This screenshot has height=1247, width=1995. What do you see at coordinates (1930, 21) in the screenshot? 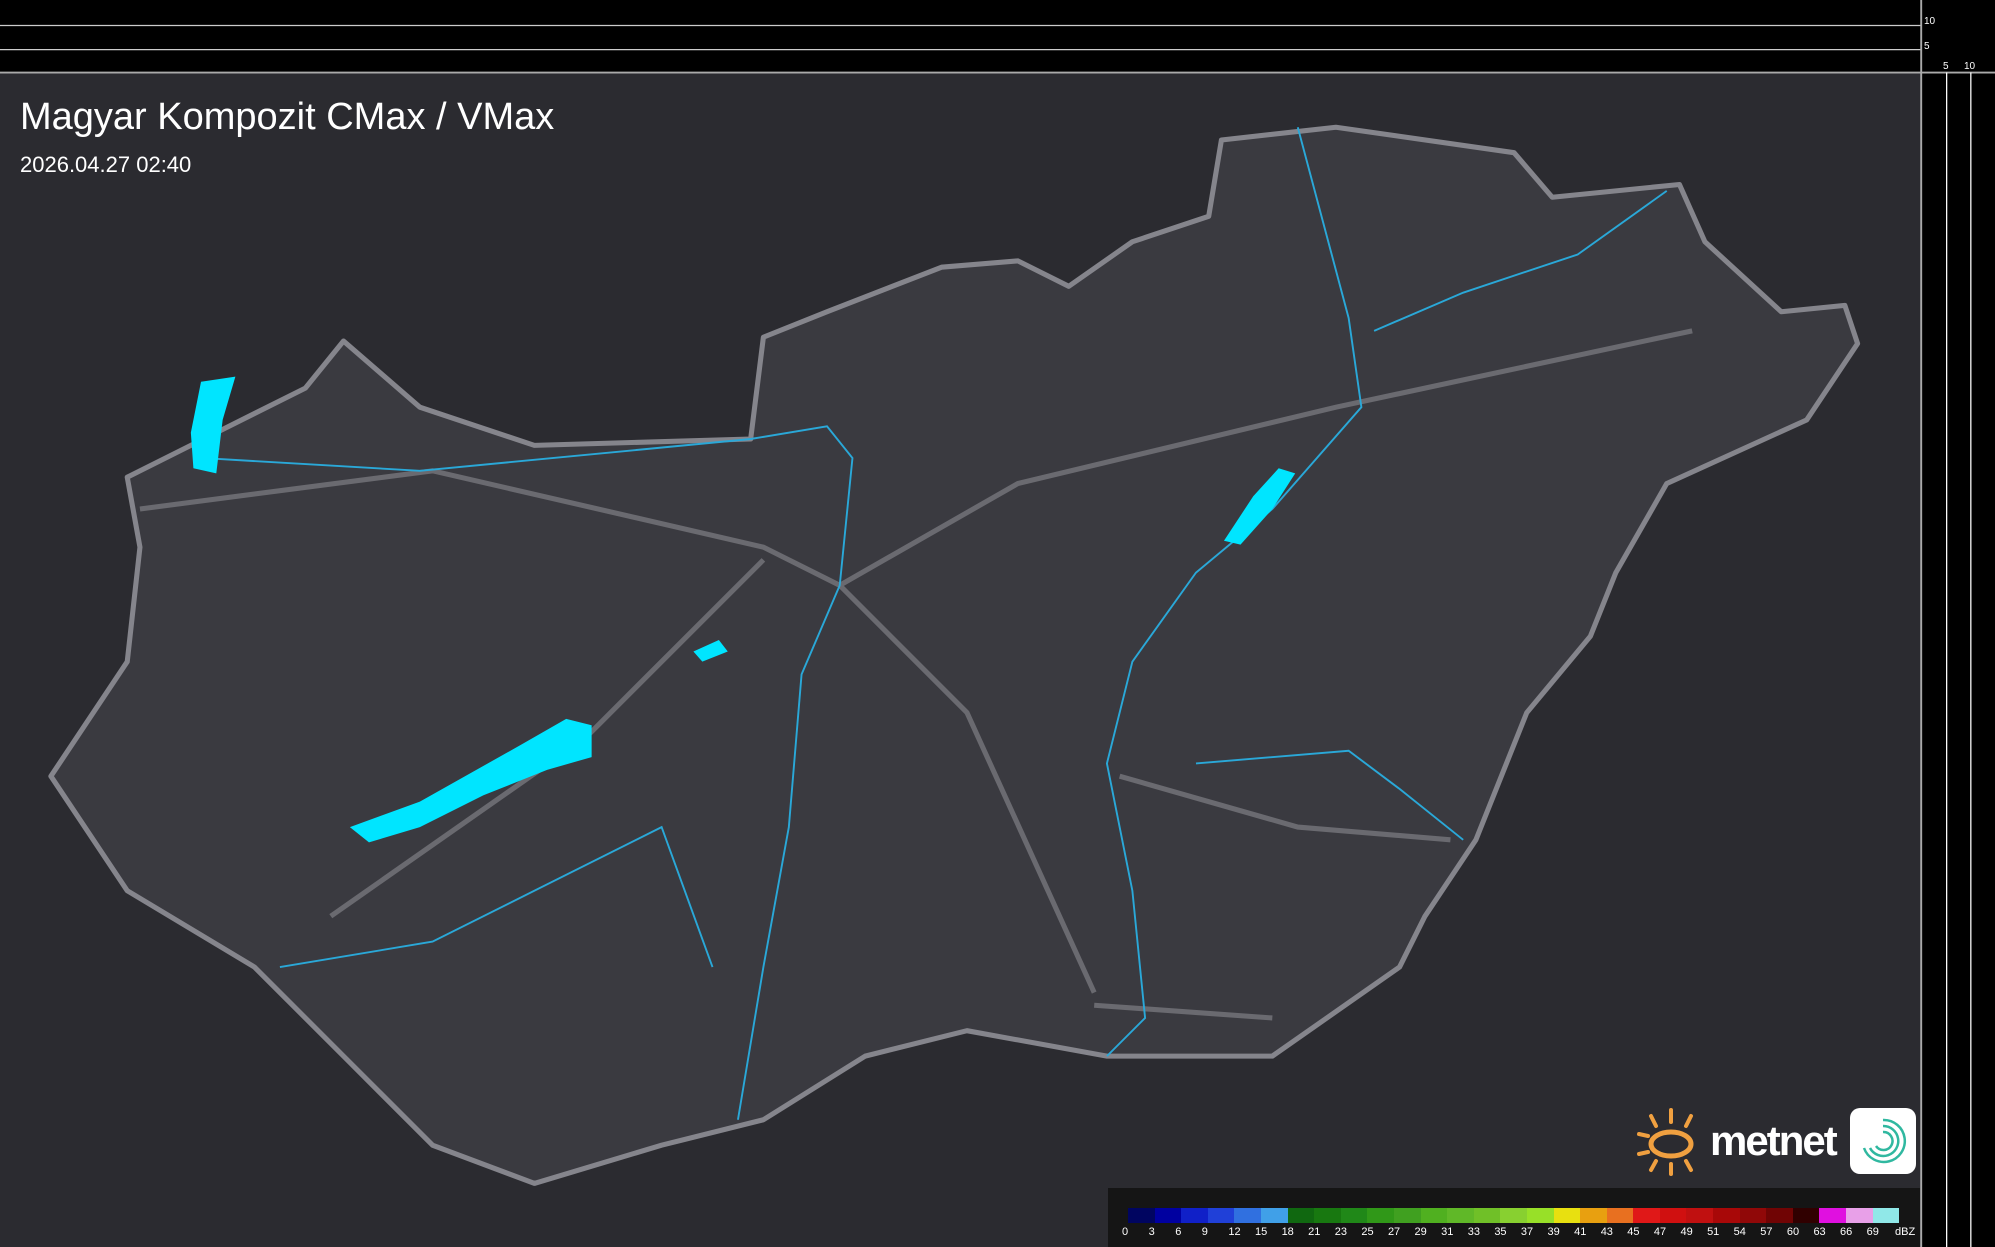
I see `scale-tick-v10: 10` at bounding box center [1930, 21].